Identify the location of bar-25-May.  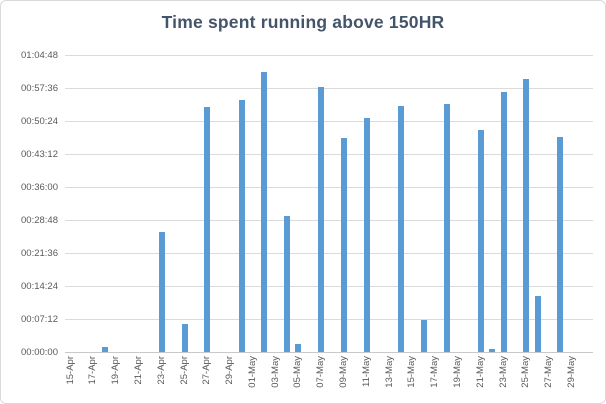
(526, 215).